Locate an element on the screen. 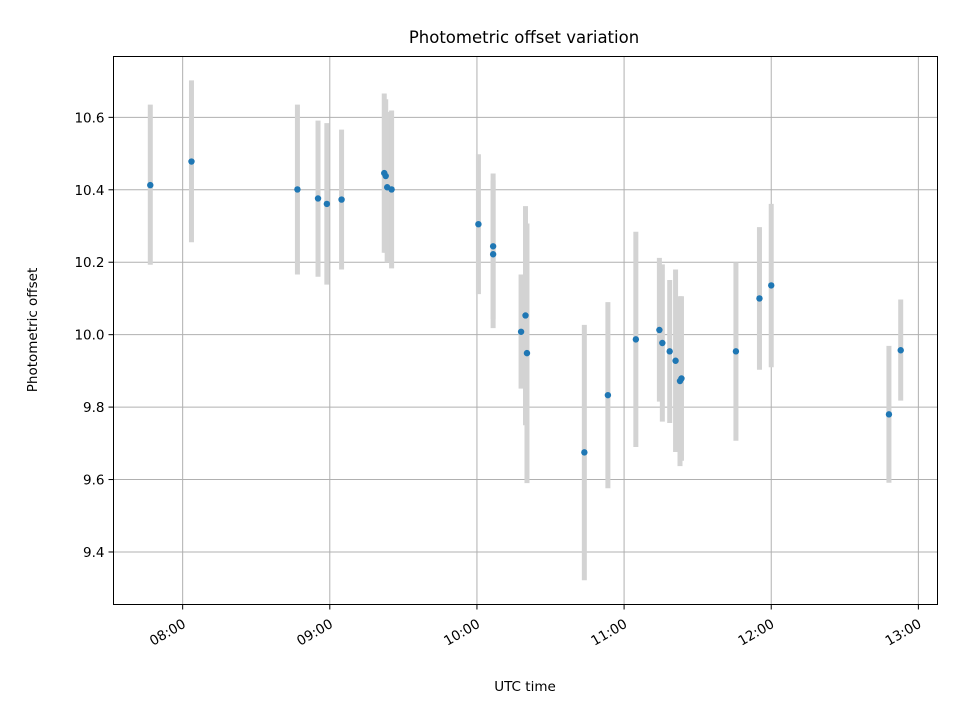 The height and width of the screenshot is (720, 960). y-tick-label: 10.2 is located at coordinates (89, 263).